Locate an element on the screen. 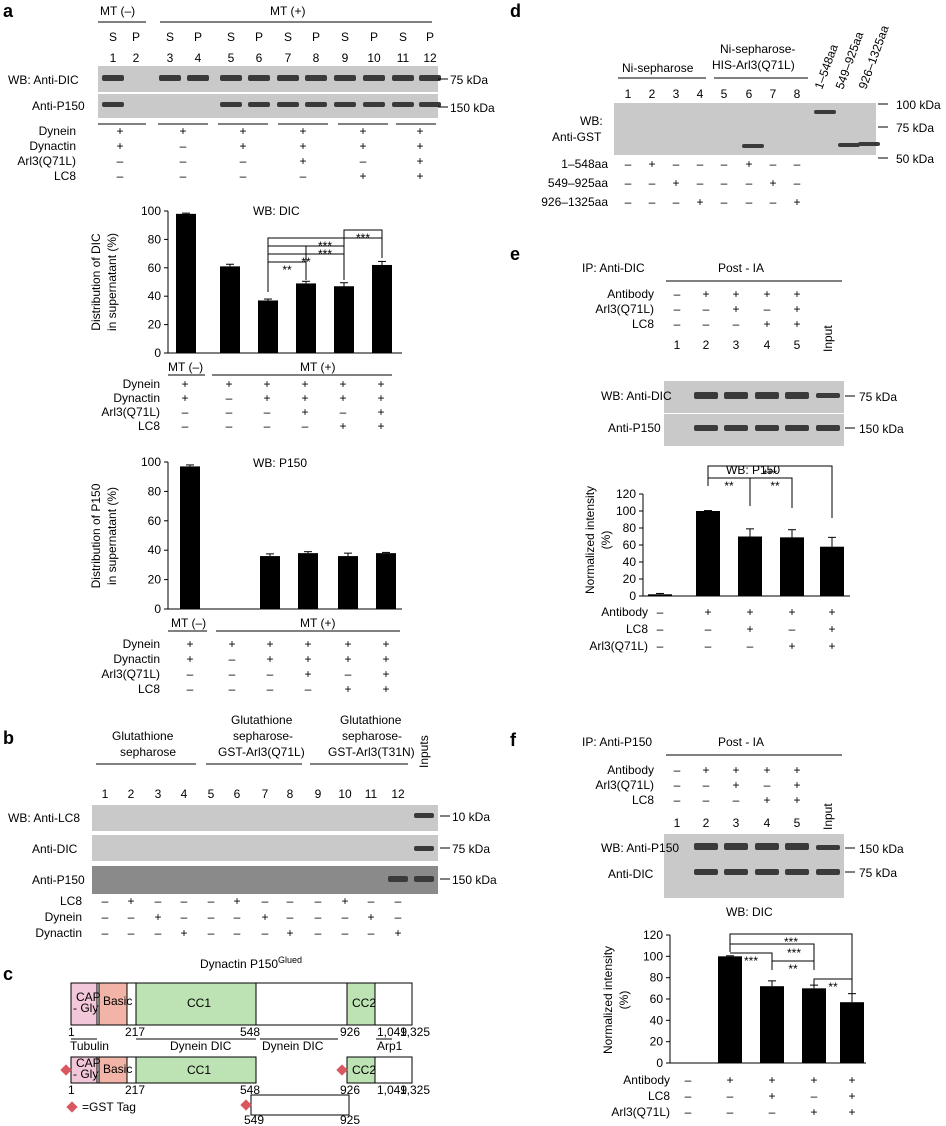 This screenshot has height=1126, width=946. c-construct1-basic is located at coordinates (113, 1070).